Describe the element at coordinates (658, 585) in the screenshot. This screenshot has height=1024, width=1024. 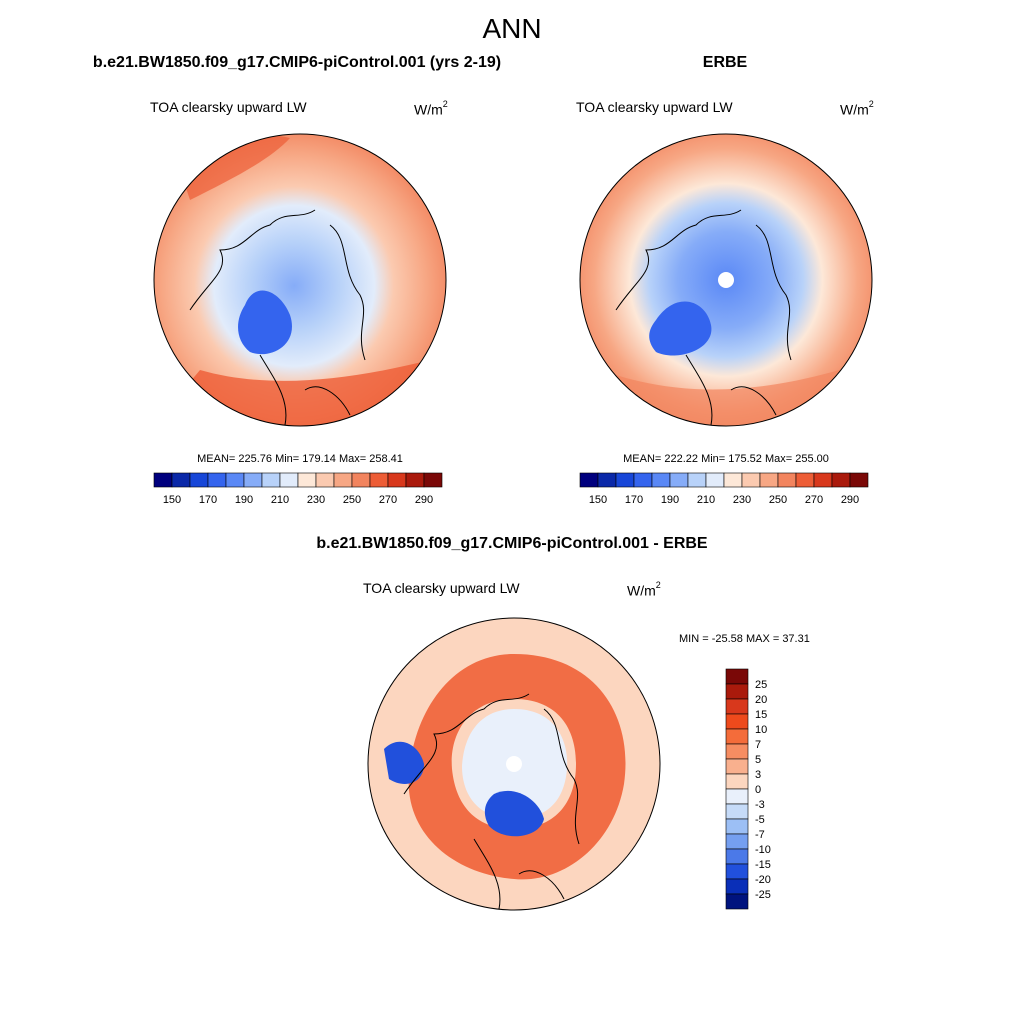
I see `diff-units-exp: 2` at that location.